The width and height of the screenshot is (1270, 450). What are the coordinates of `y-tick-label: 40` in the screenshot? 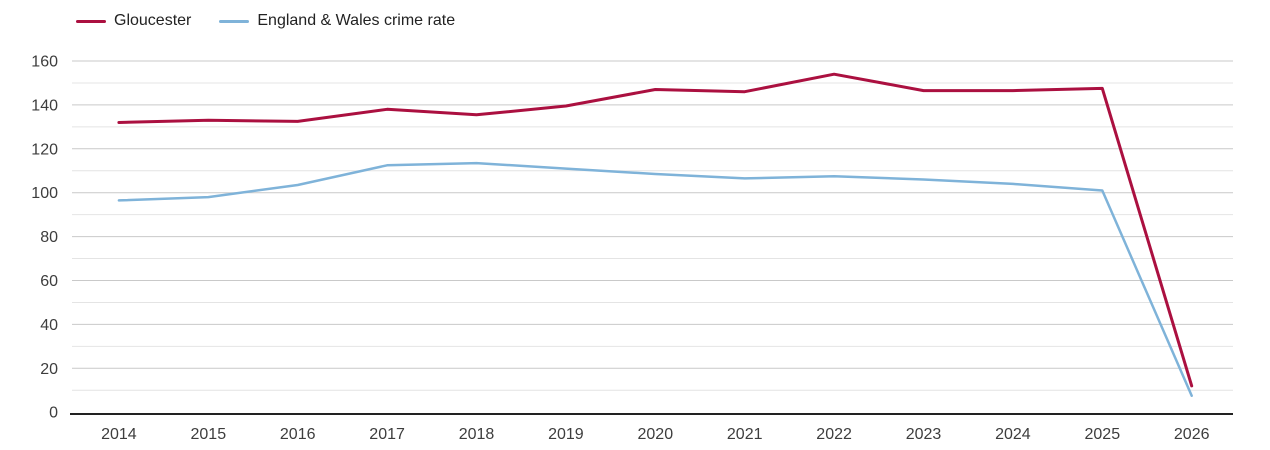 It's located at (49, 325).